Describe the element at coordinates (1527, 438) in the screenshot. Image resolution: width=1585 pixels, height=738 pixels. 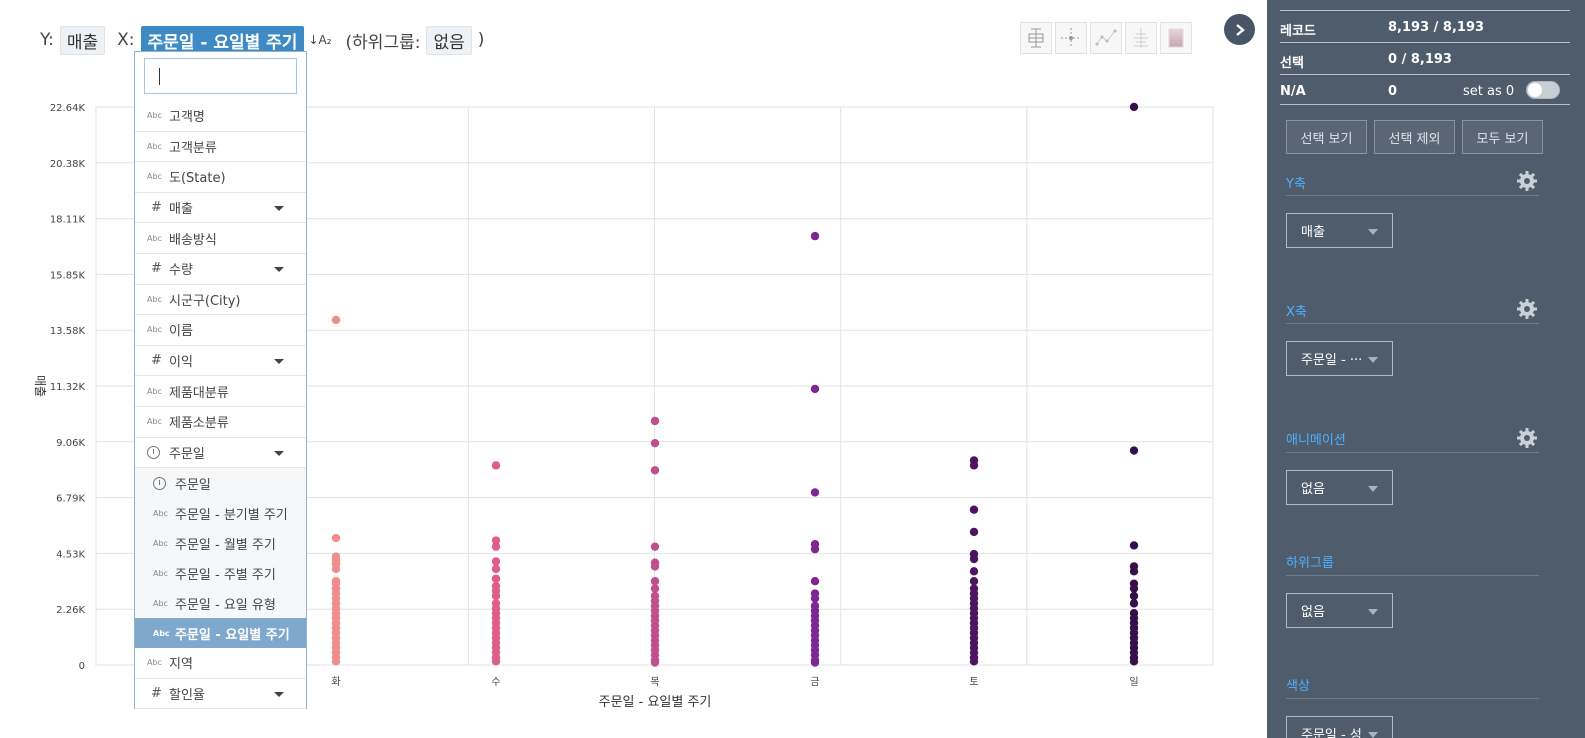
I see `animation-settings-gear-icon` at that location.